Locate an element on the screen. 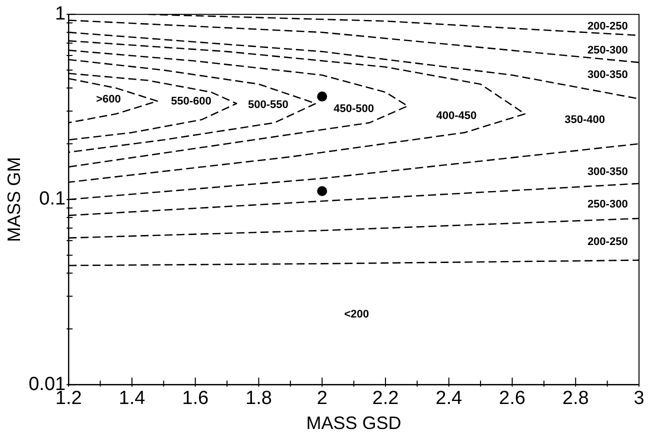  annotation: 350-400 is located at coordinates (584, 120).